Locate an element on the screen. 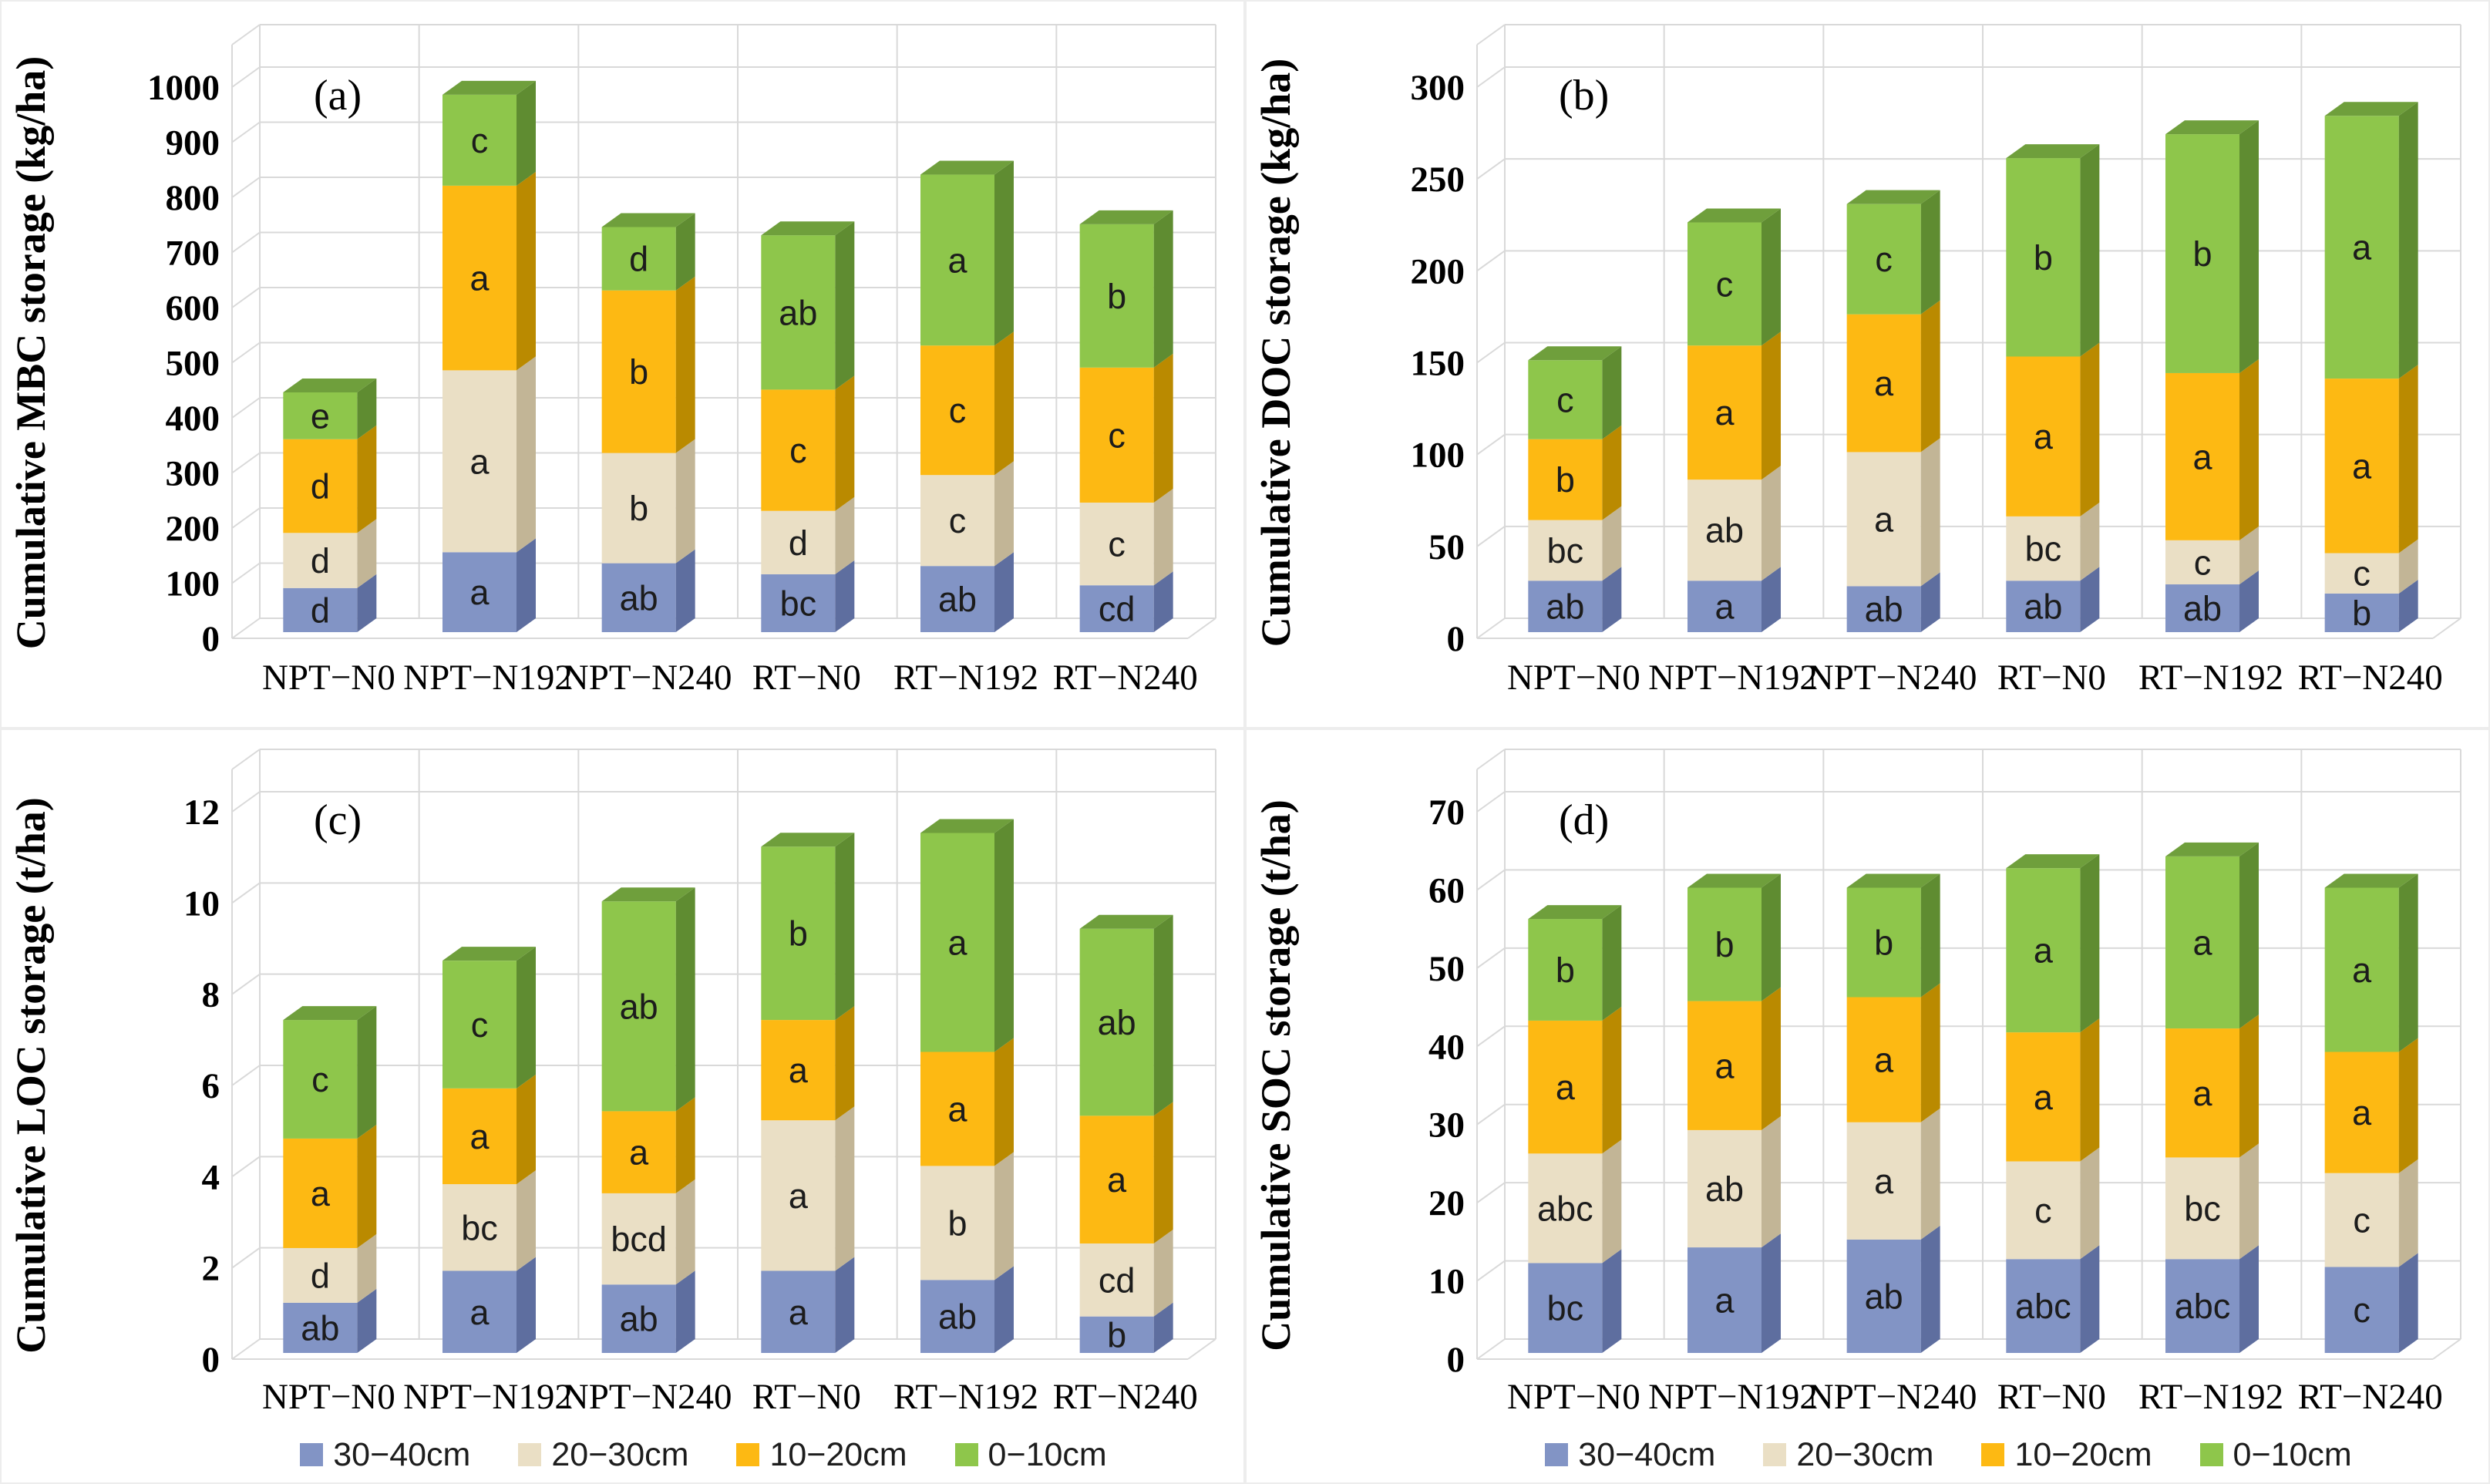  x-category-label: NPT−N0 is located at coordinates (1573, 1397).